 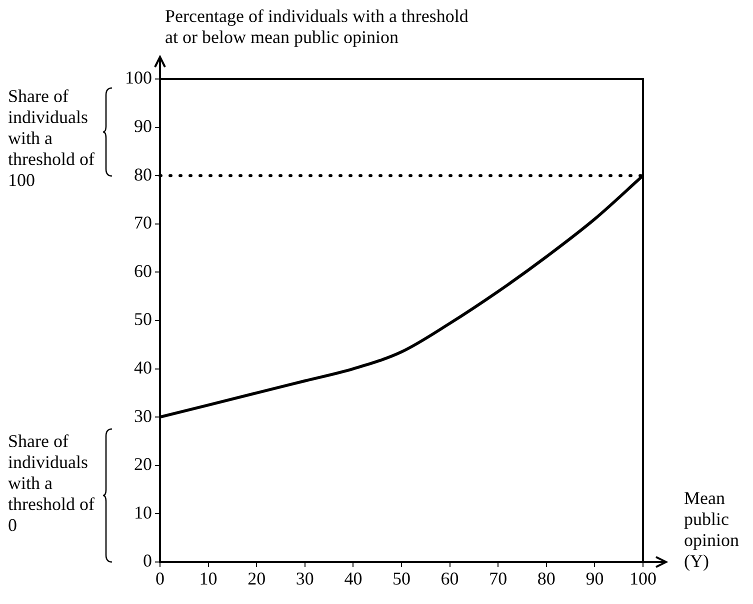 What do you see at coordinates (208, 578) in the screenshot?
I see `x-tick-label: 10` at bounding box center [208, 578].